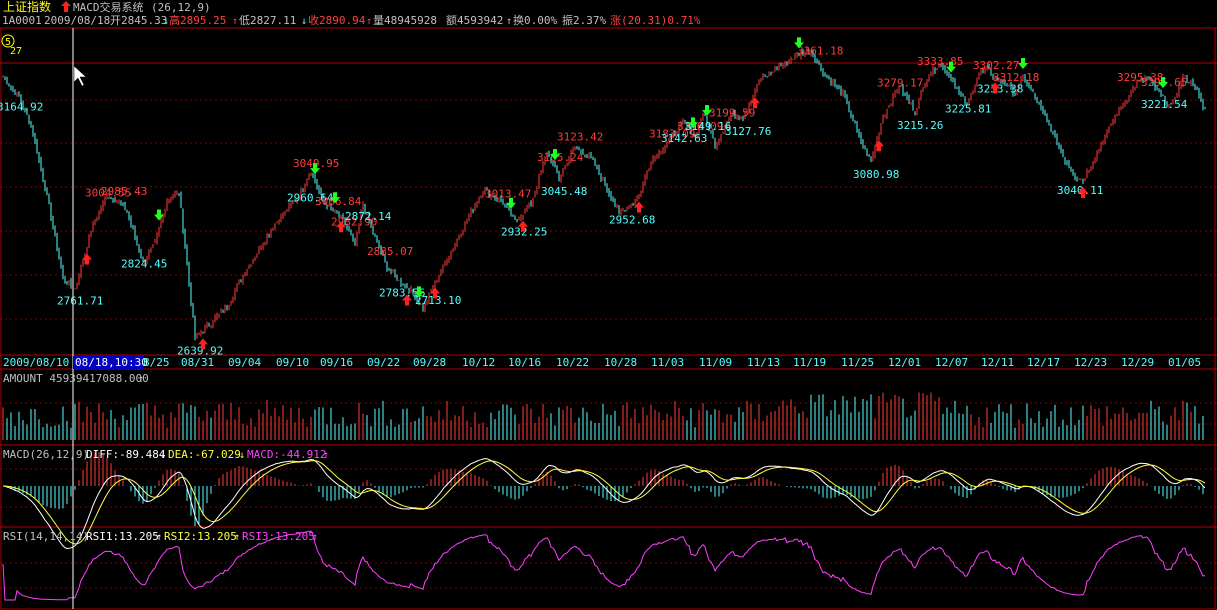 The height and width of the screenshot is (610, 1217). I want to click on rsi-polyline, so click(604, 565).